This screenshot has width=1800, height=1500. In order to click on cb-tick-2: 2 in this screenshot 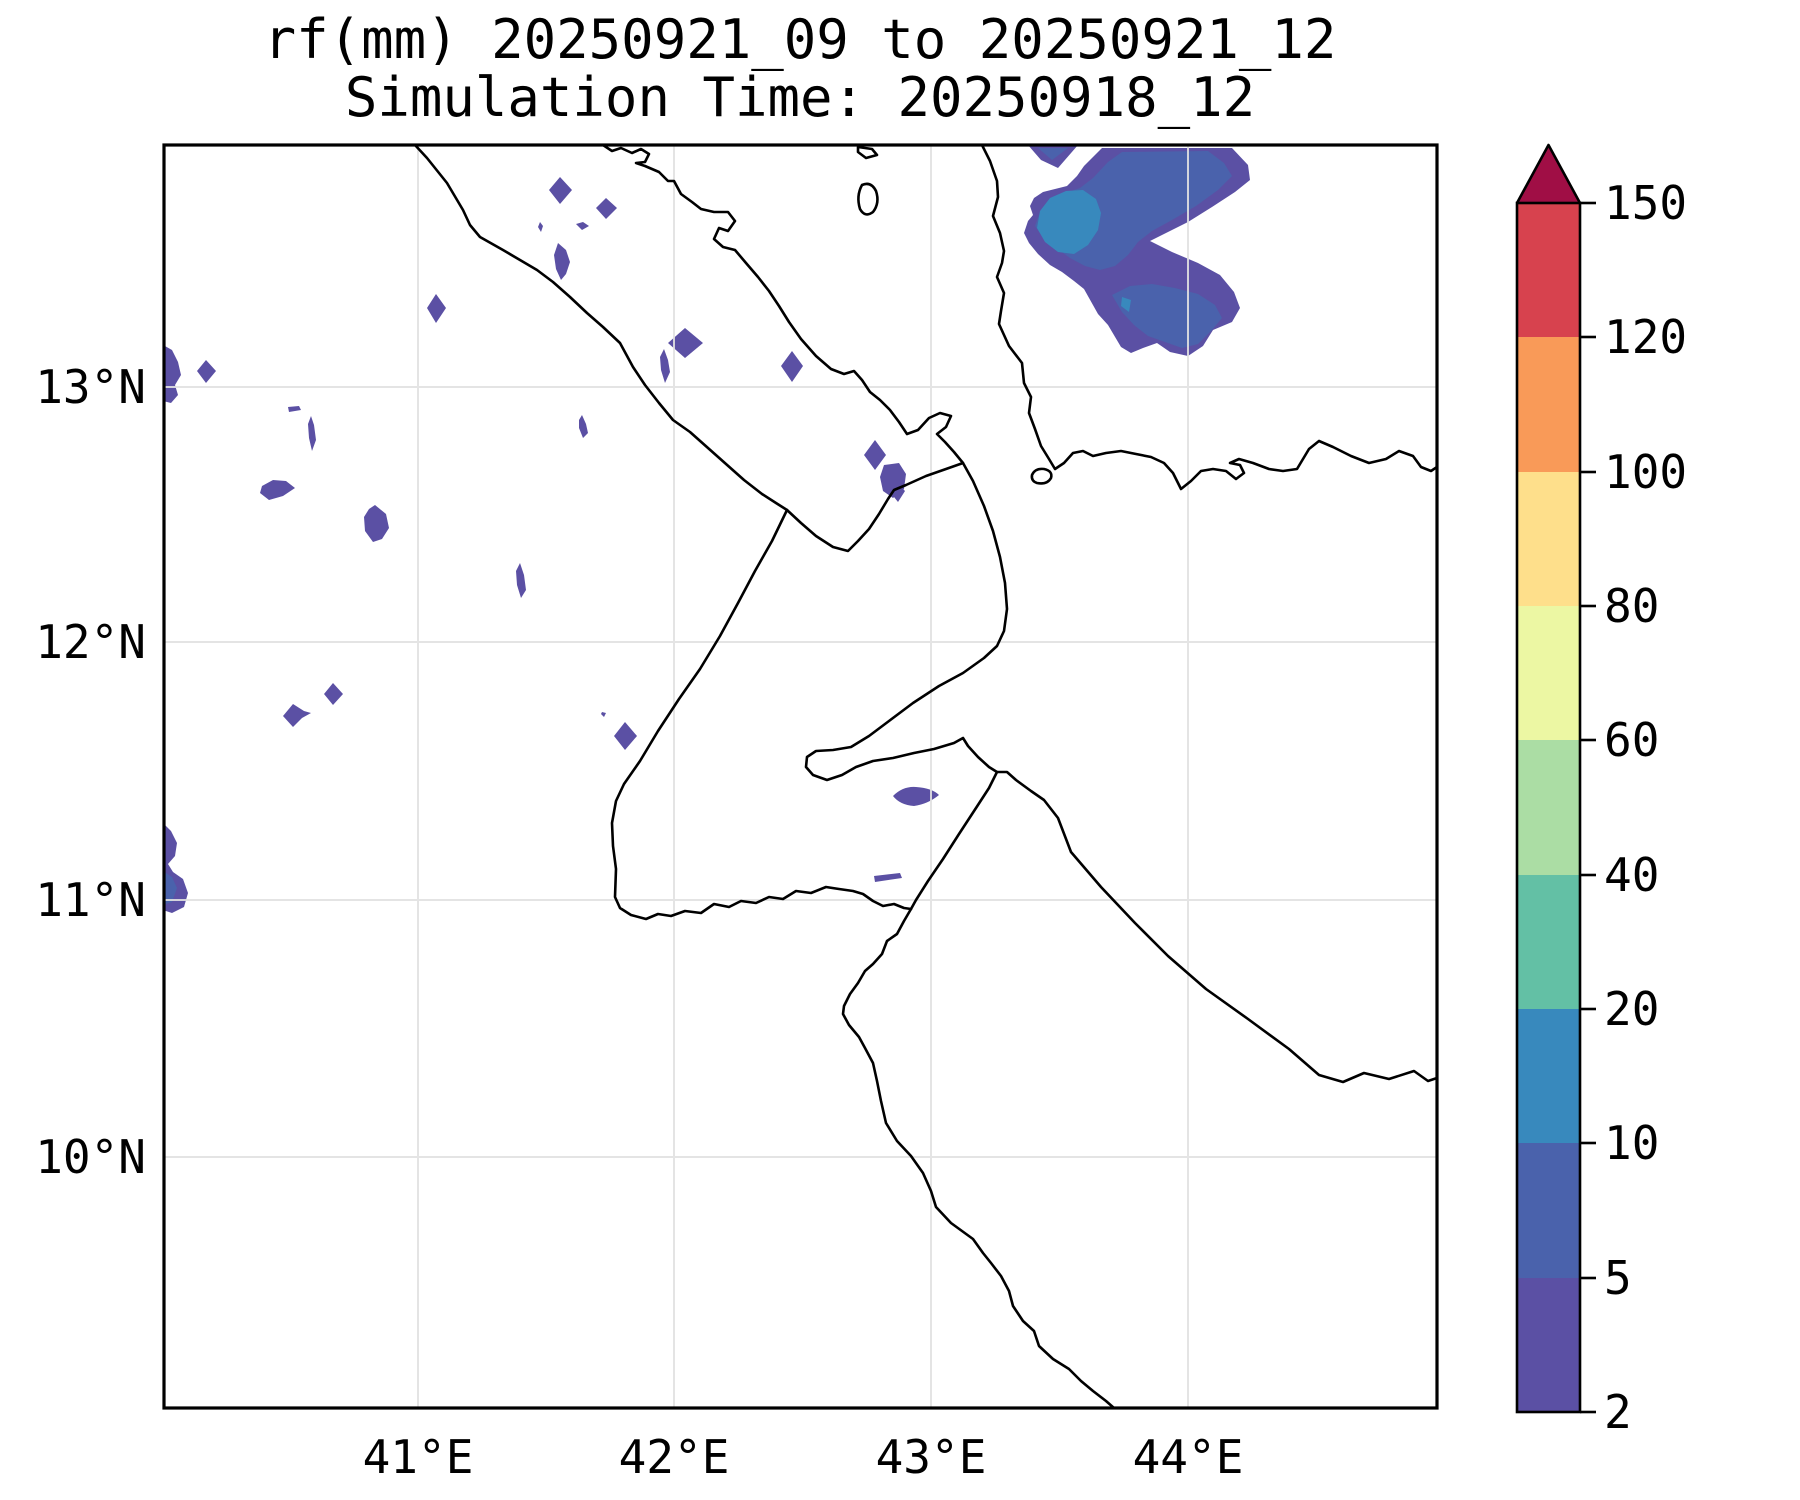, I will do `click(1618, 1412)`.